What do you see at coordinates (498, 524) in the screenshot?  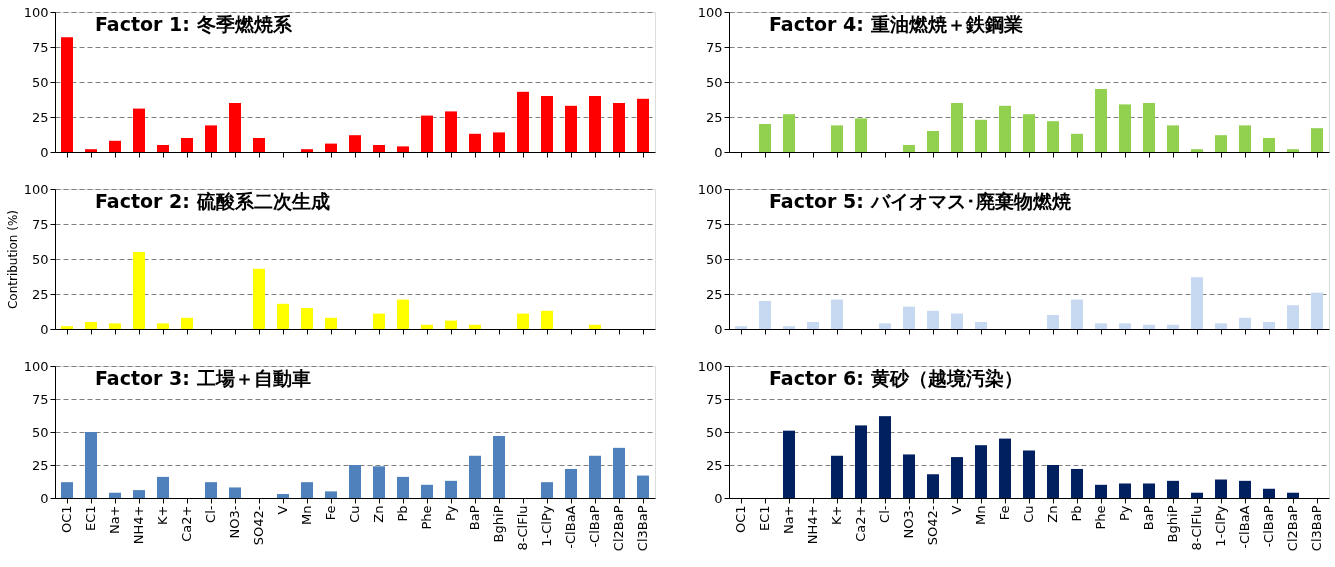 I see `x-tick-label: BghiP` at bounding box center [498, 524].